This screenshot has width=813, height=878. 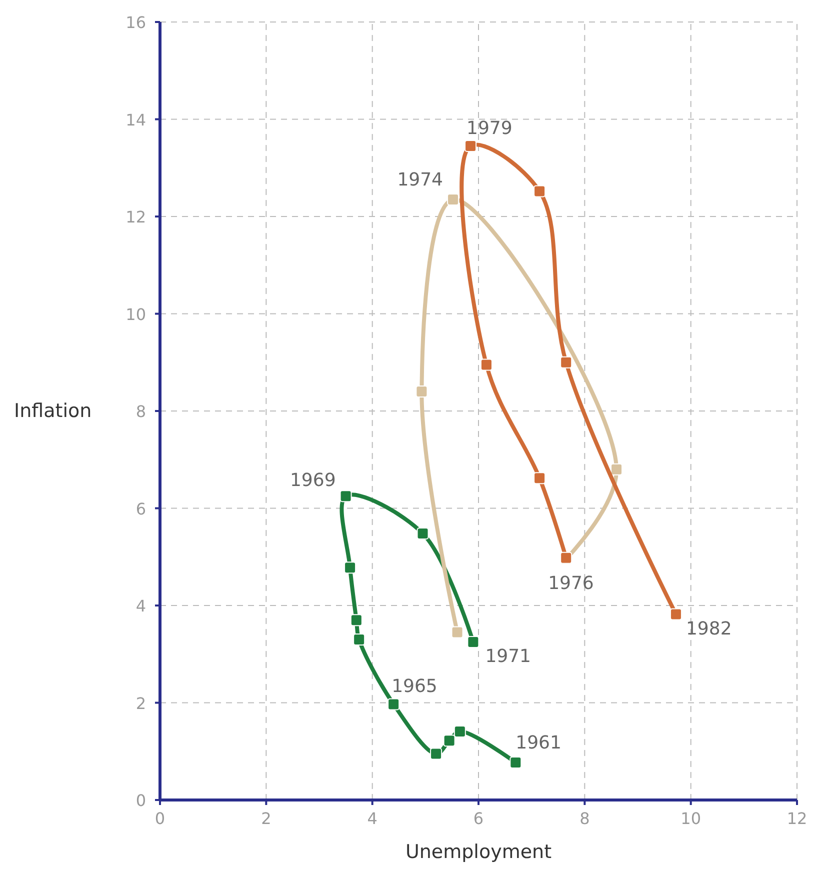 I want to click on annotation: 1969, so click(x=313, y=481).